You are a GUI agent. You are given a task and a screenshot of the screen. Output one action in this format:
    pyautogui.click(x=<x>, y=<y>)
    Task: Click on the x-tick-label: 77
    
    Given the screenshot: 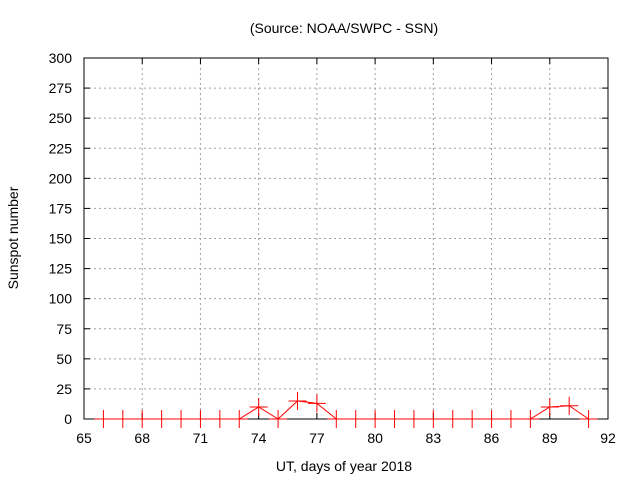 What is the action you would take?
    pyautogui.click(x=317, y=438)
    